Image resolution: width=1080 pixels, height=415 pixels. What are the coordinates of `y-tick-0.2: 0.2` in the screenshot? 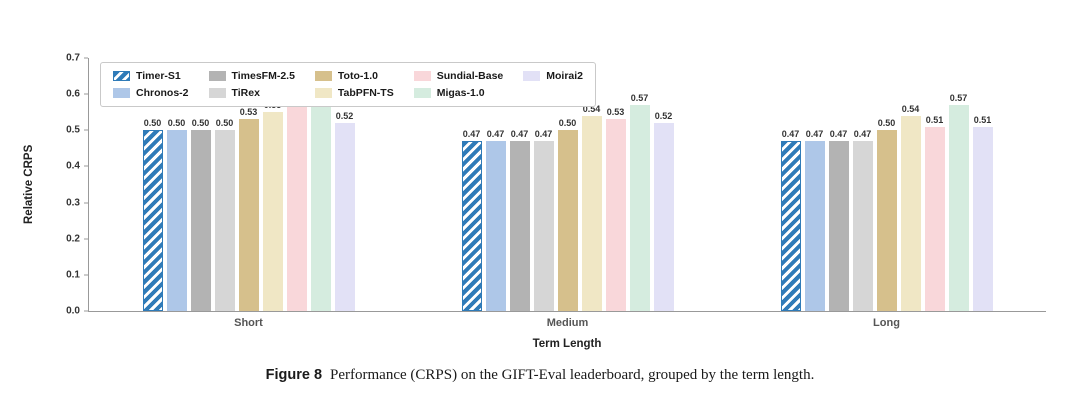 It's located at (77, 238).